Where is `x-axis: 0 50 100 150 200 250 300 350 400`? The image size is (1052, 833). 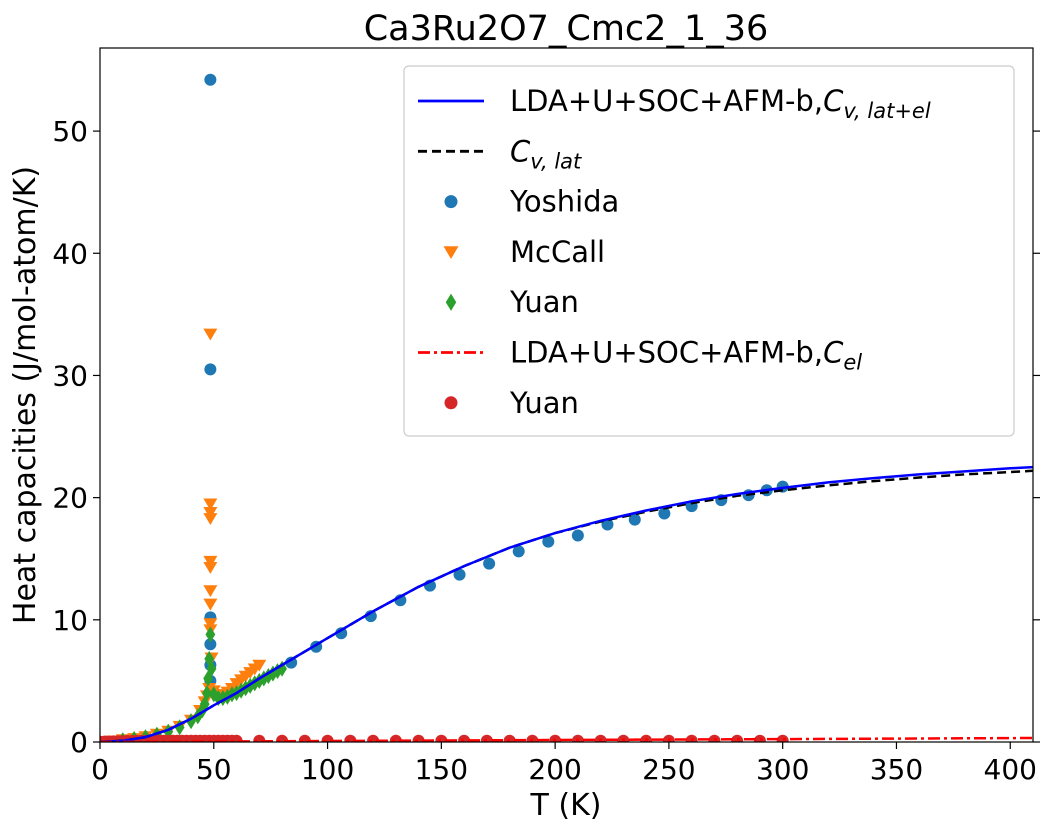
x-axis: 0 50 100 150 200 250 300 350 400 is located at coordinates (564, 764).